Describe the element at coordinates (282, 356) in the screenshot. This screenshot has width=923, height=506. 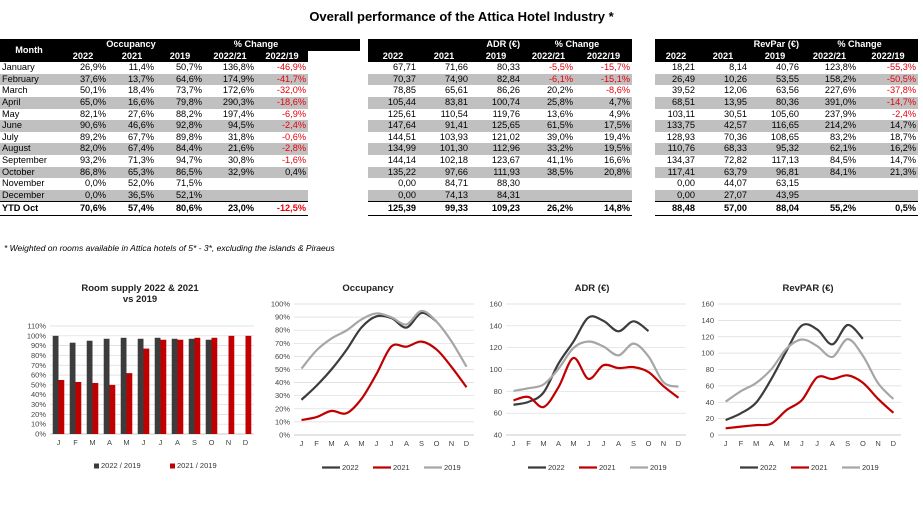
I see `y-tick-label: 60%` at that location.